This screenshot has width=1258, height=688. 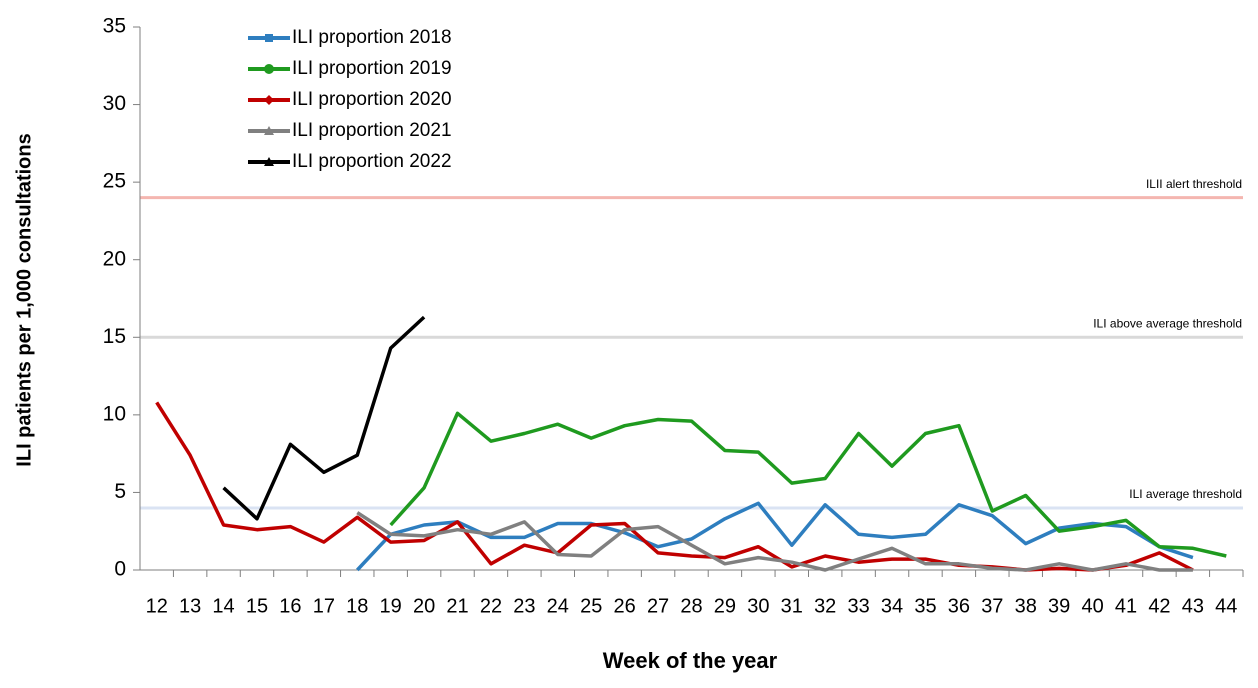 What do you see at coordinates (1092, 606) in the screenshot?
I see `x-tick-label: 40` at bounding box center [1092, 606].